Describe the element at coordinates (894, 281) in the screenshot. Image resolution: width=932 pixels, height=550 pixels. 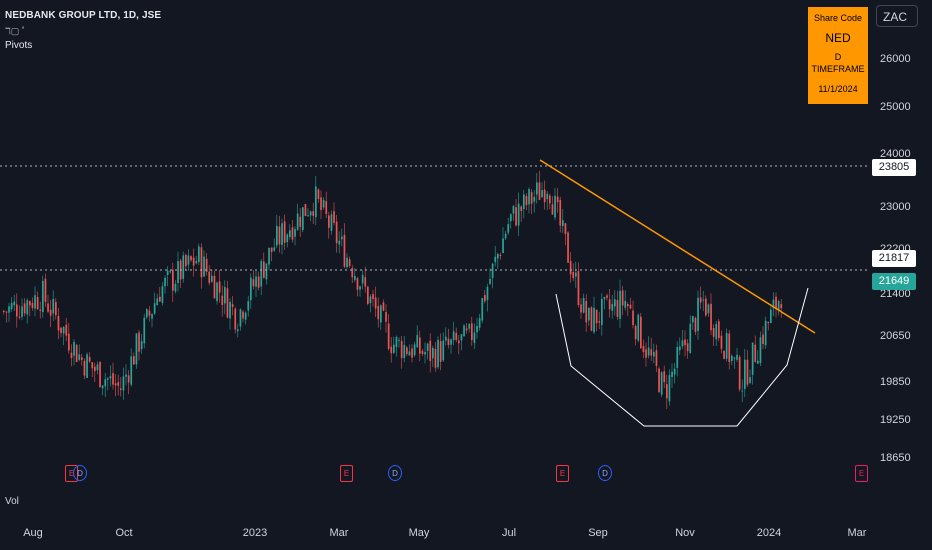
I see `last-price-label: 21649` at that location.